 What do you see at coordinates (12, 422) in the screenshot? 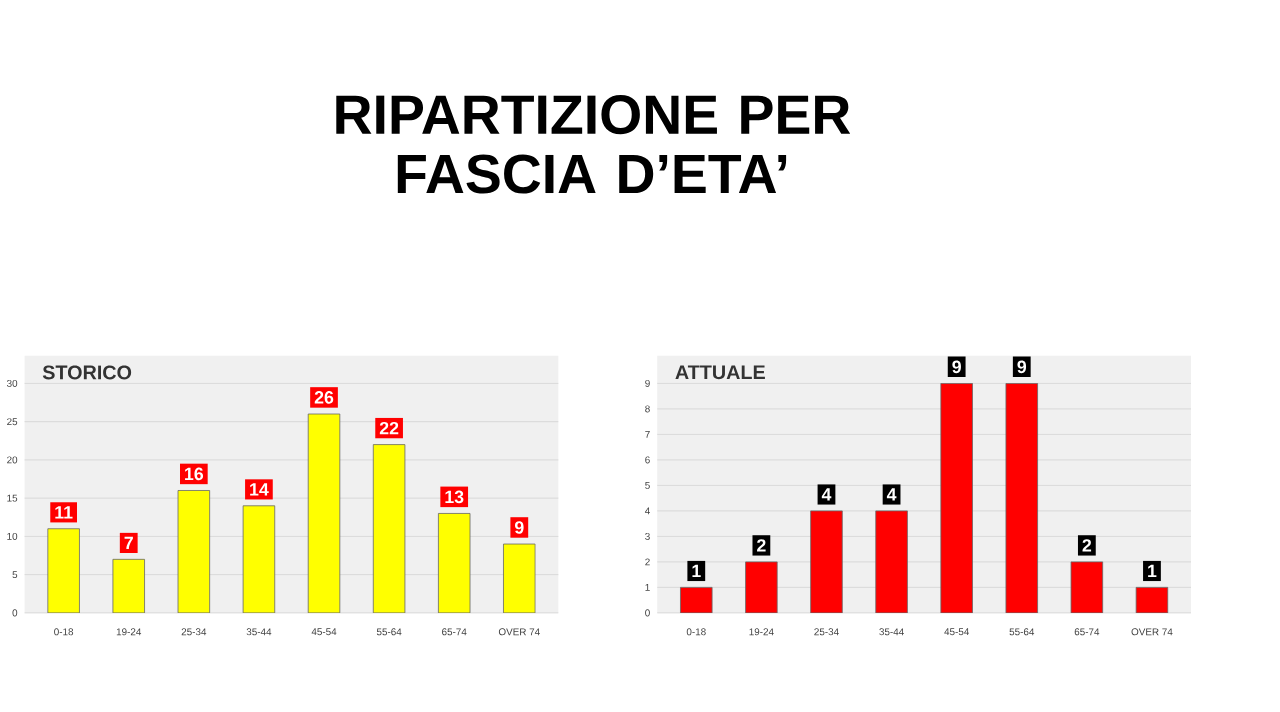
I see `y-tick-label: 25` at bounding box center [12, 422].